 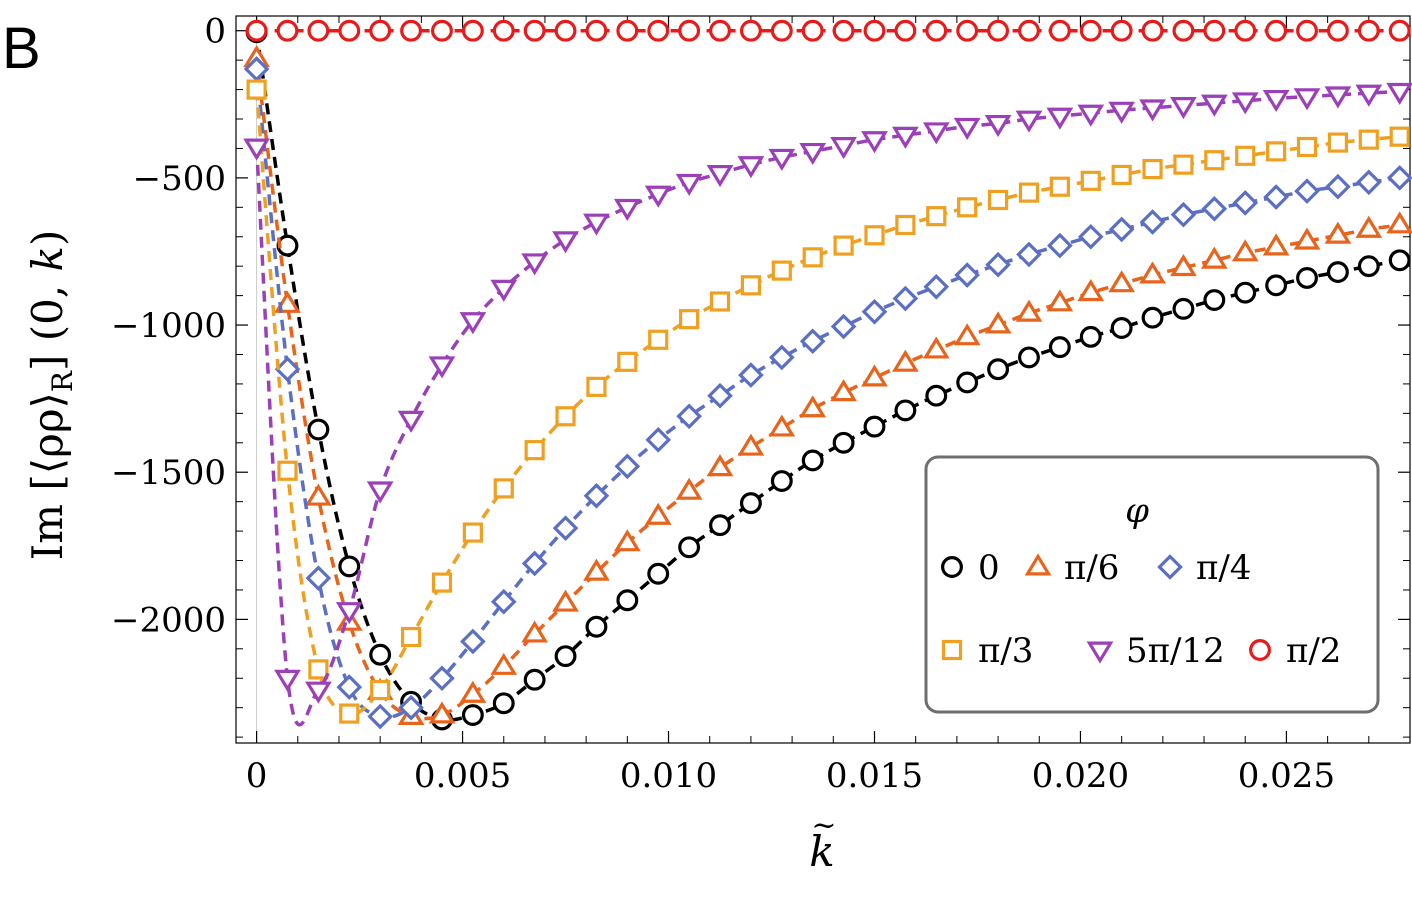 I want to click on x-tick-label: 0, so click(x=257, y=776).